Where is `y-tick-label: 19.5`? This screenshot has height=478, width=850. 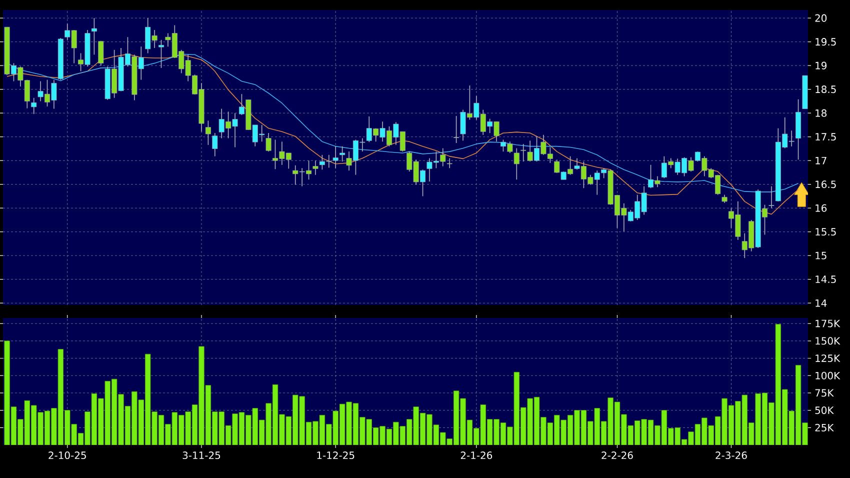 y-tick-label: 19.5 is located at coordinates (826, 42).